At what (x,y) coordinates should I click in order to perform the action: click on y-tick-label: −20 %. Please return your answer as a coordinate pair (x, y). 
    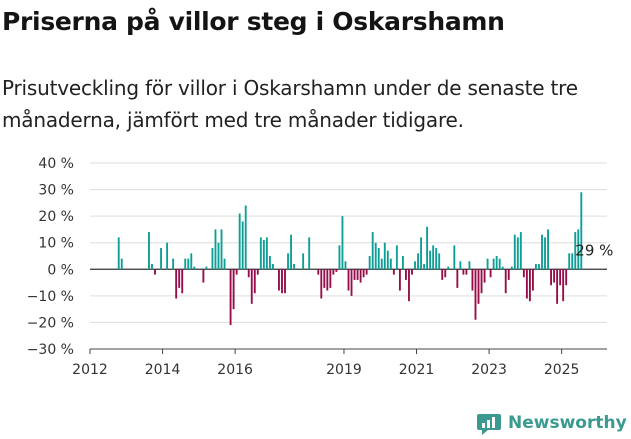
    Looking at the image, I should click on (50, 323).